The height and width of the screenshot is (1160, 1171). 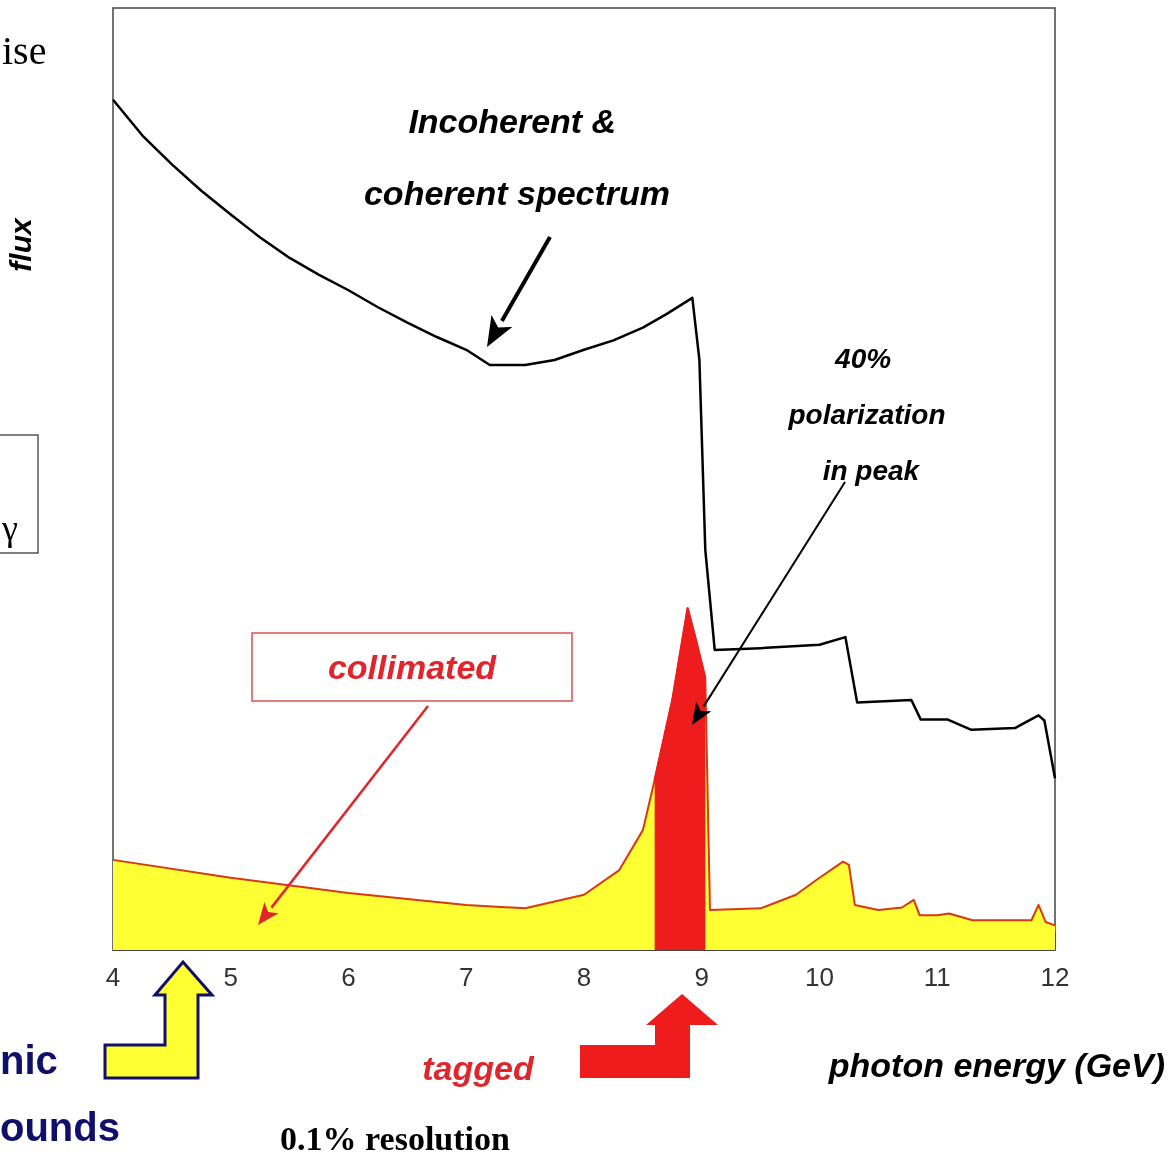 I want to click on x-tick-label: 5, so click(x=230, y=977).